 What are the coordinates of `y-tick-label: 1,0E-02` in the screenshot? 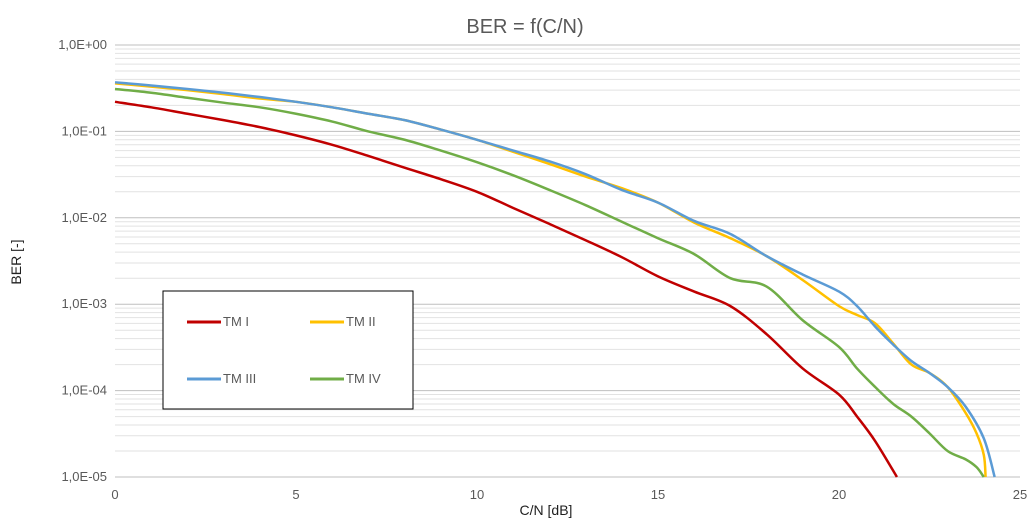 It's located at (84, 217).